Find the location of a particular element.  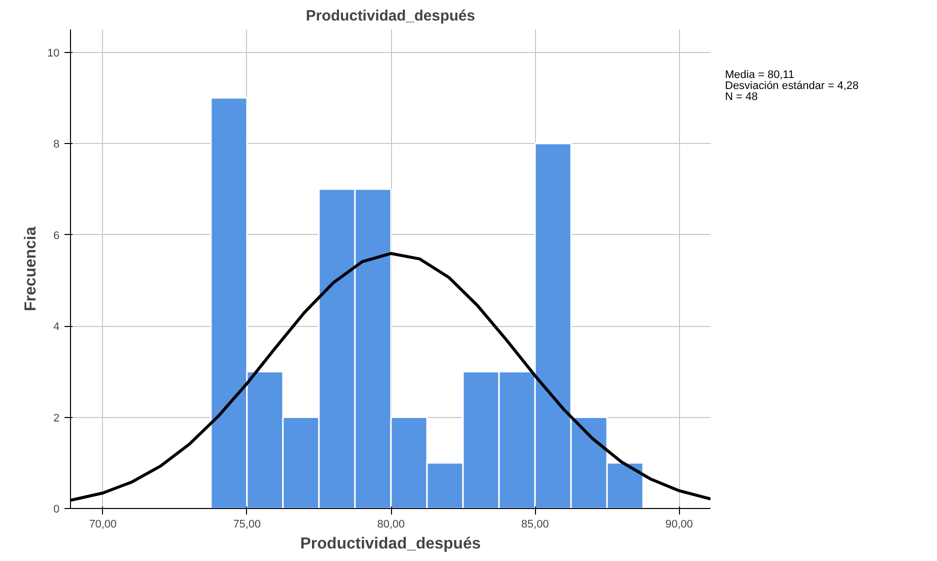

x-tick-label: 80,00 is located at coordinates (391, 524).